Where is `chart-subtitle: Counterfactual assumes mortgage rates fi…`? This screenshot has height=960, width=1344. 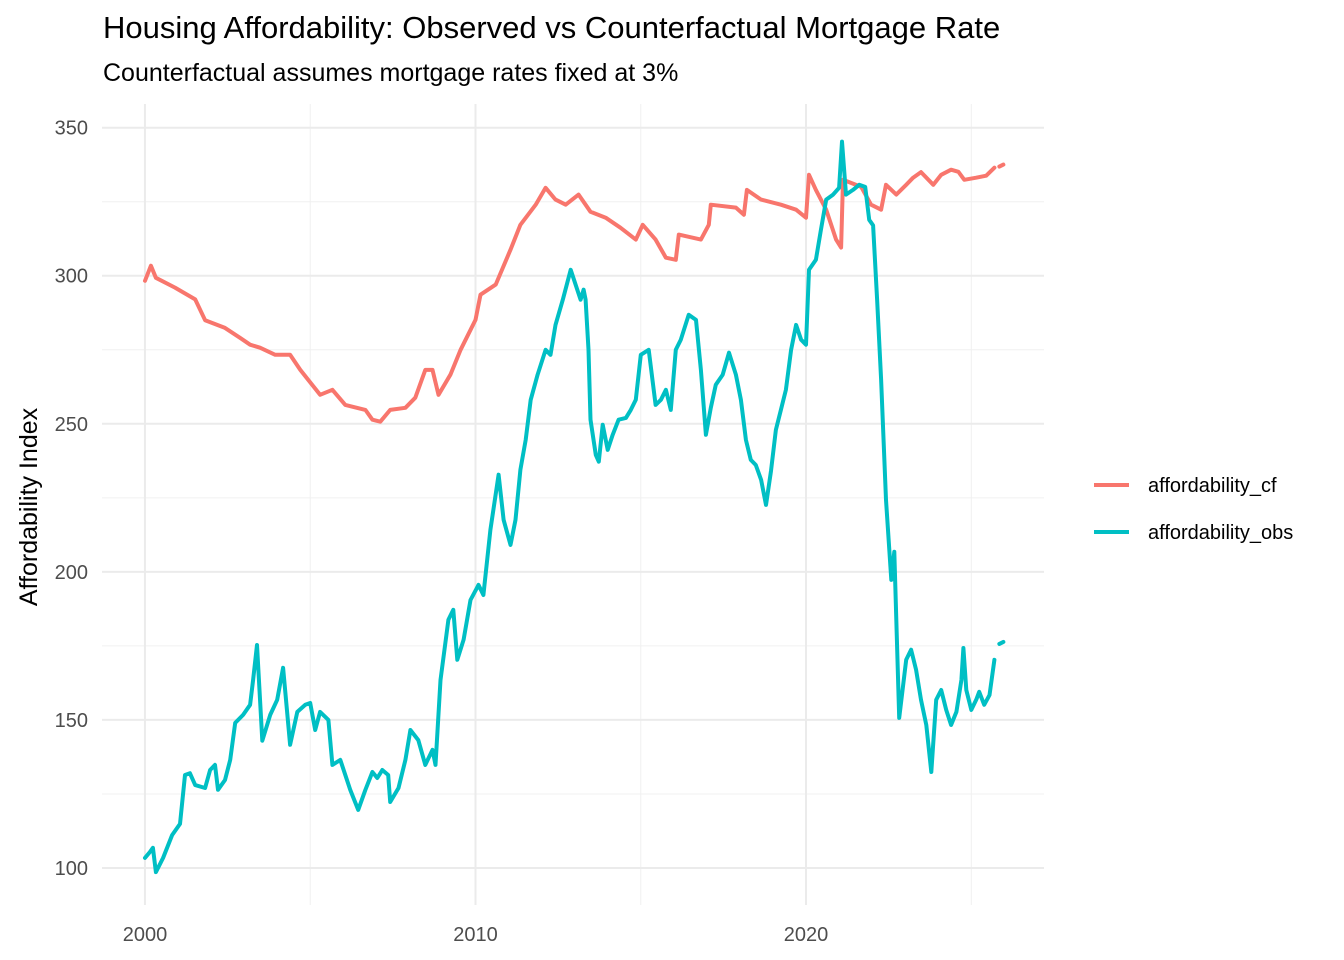
chart-subtitle: Counterfactual assumes mortgage rates fi… is located at coordinates (391, 73).